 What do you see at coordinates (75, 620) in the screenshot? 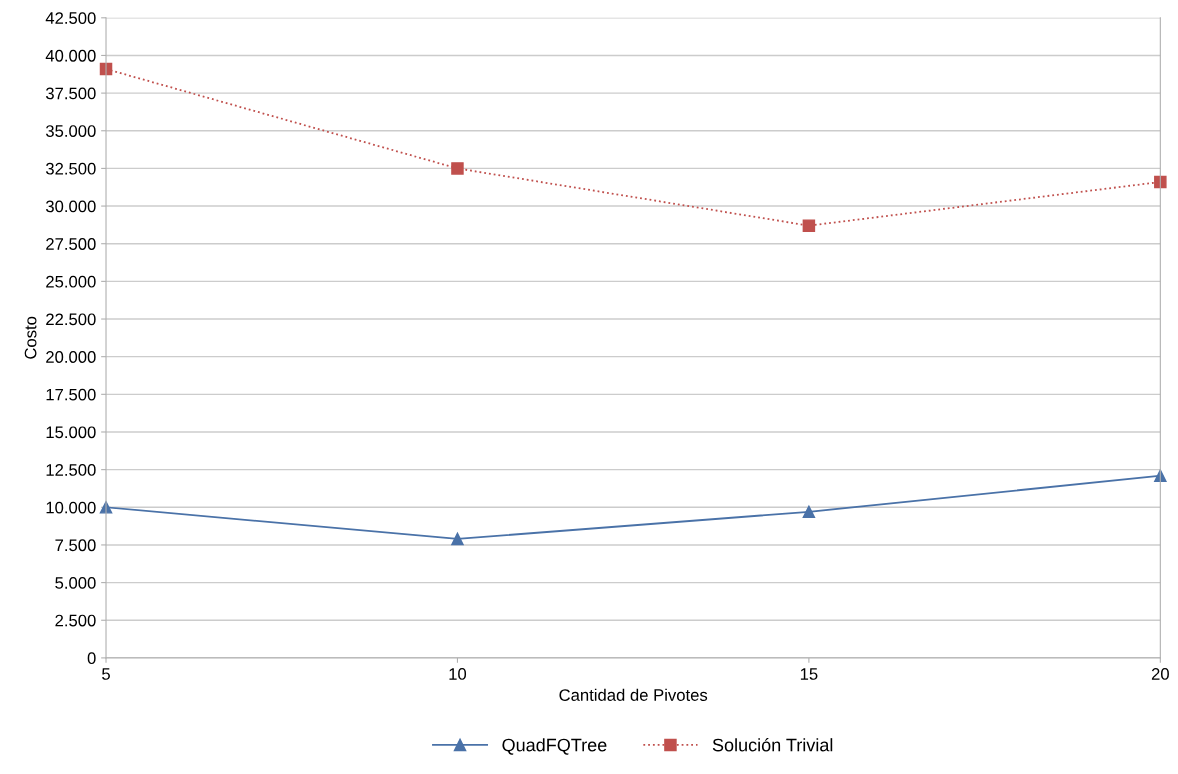
I see `y-tick-label: 2.500` at bounding box center [75, 620].